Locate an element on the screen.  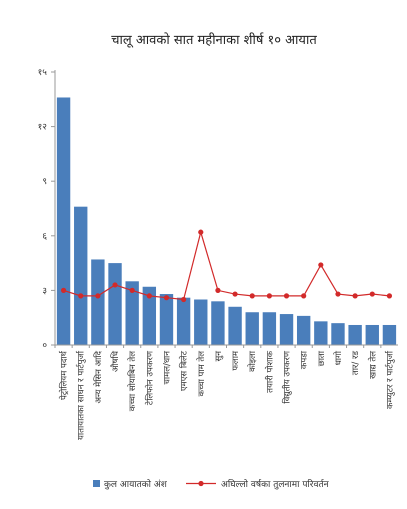
legend-bar-swatch is located at coordinates (96, 483).